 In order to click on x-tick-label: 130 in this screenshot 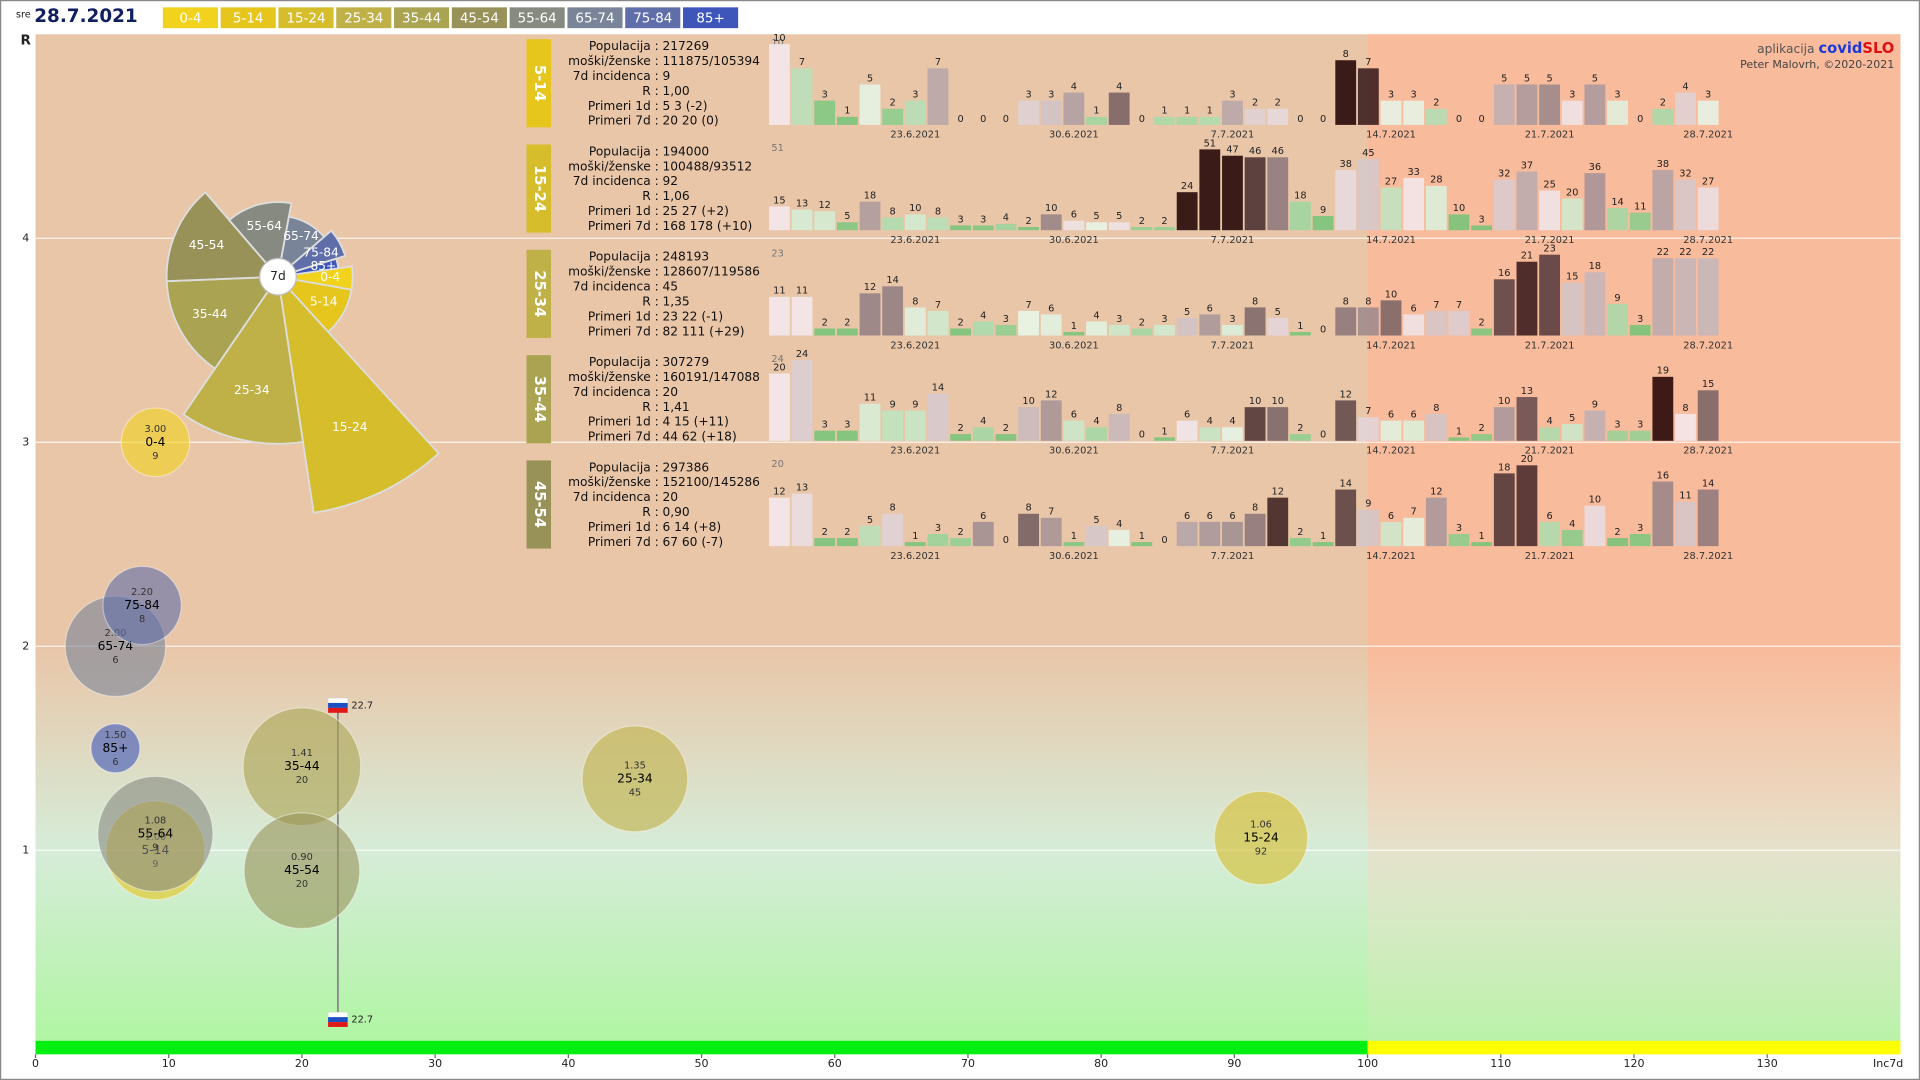, I will do `click(1767, 1063)`.